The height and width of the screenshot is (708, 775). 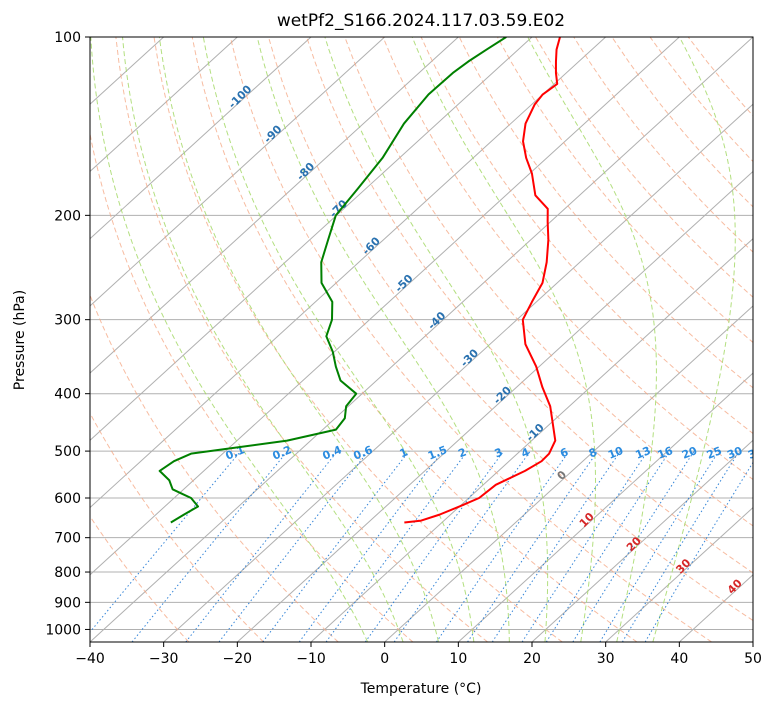 I want to click on y-tick-label: 300, so click(x=67, y=321).